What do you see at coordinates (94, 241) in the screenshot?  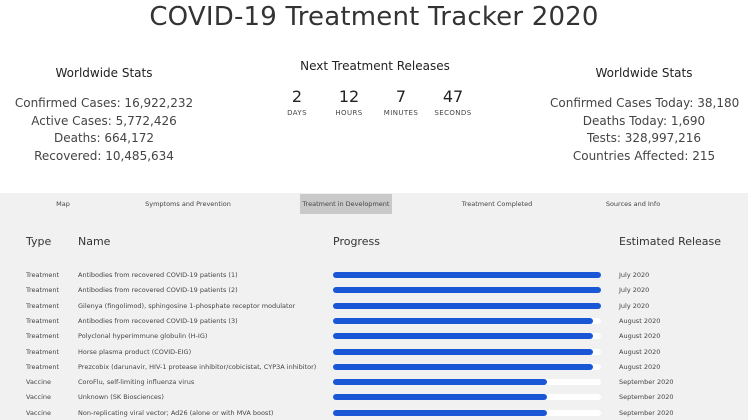 I see `column-header-name: Name` at bounding box center [94, 241].